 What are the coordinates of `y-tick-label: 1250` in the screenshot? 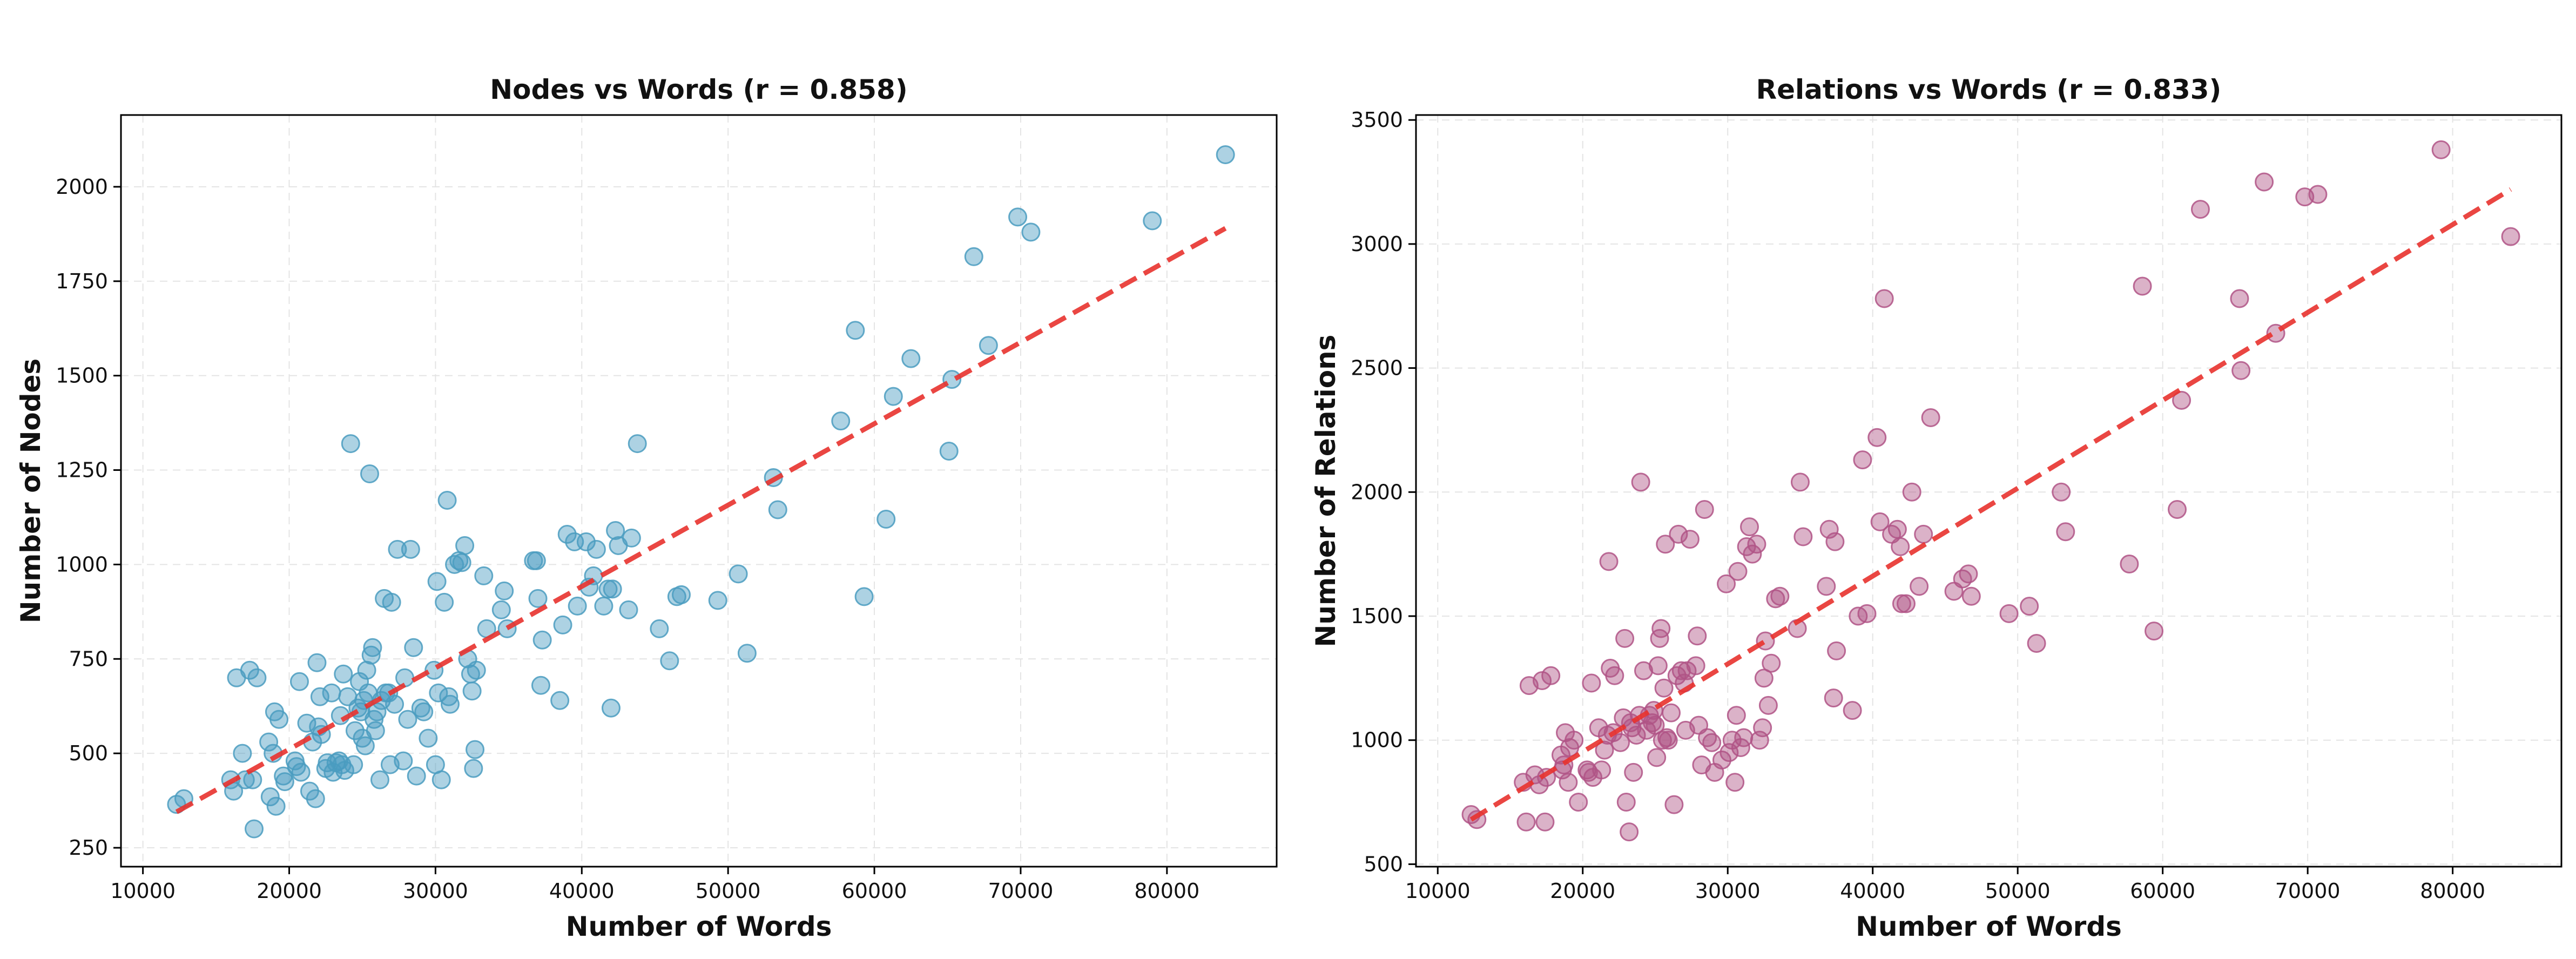 It's located at (82, 470).